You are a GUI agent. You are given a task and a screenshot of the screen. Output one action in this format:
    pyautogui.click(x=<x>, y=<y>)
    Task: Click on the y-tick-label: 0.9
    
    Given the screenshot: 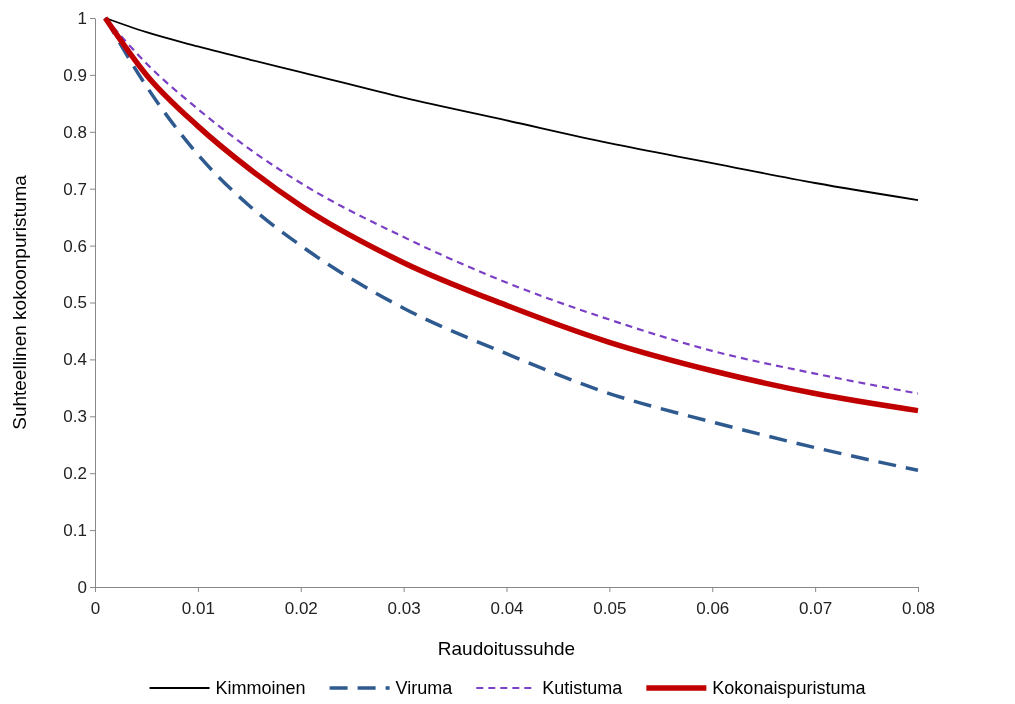 What is the action you would take?
    pyautogui.click(x=75, y=75)
    